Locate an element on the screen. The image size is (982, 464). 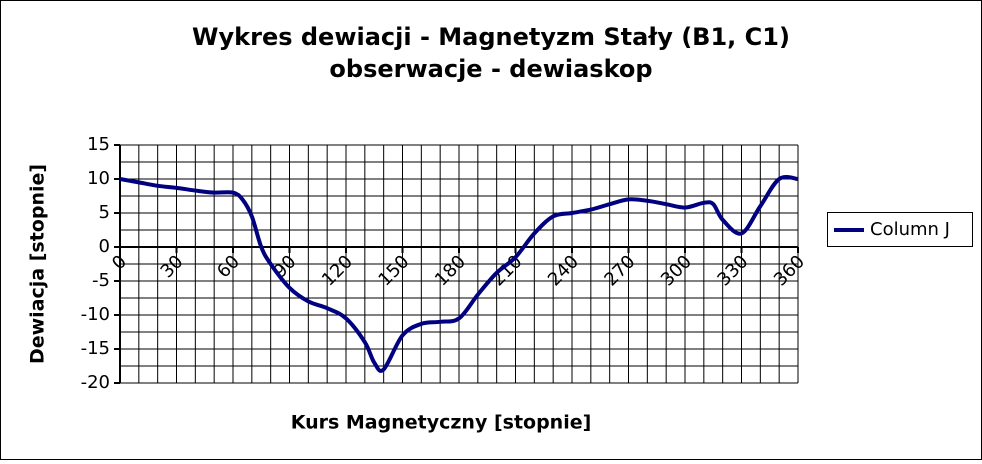
y-tick-label: 5 is located at coordinates (104, 212).